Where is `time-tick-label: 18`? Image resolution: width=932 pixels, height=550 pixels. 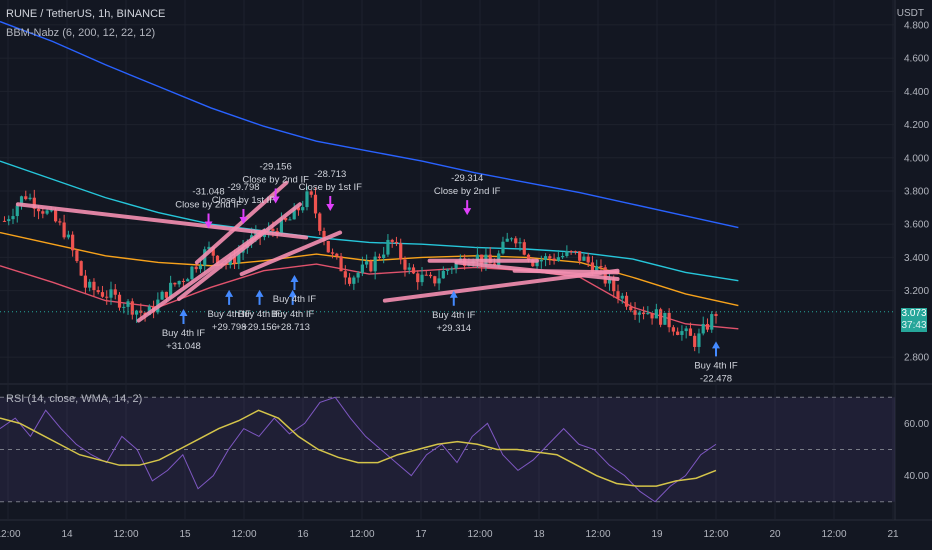
time-tick-label: 18 is located at coordinates (539, 534).